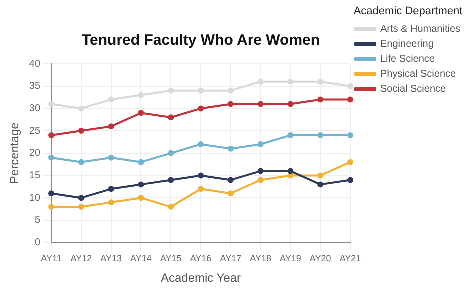  What do you see at coordinates (141, 259) in the screenshot?
I see `x-tick-label: AY14` at bounding box center [141, 259].